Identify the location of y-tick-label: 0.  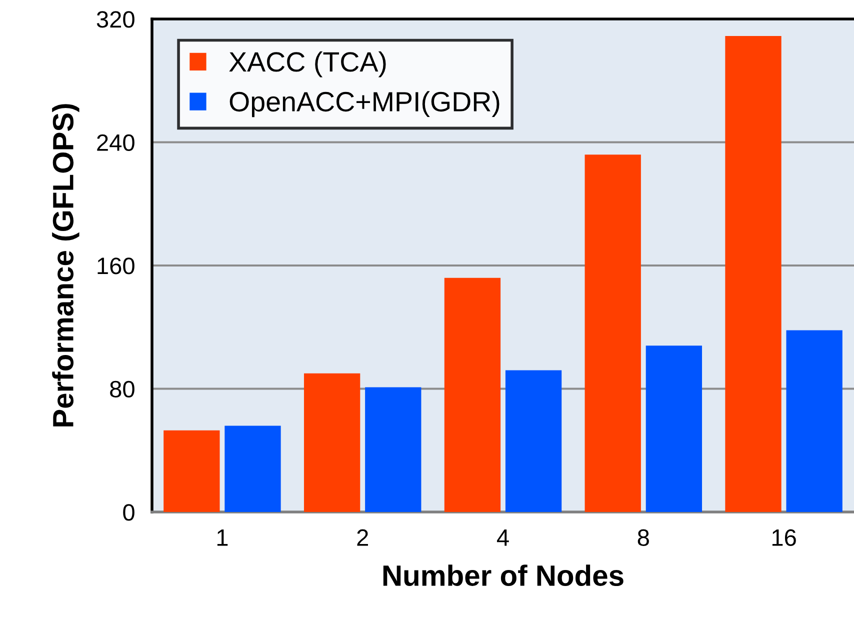
(128, 512).